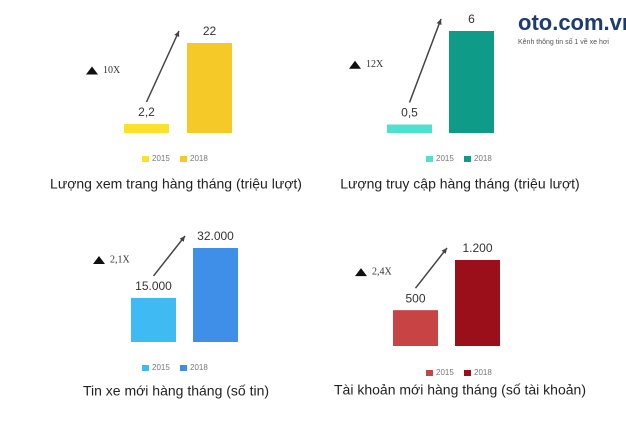 The image size is (626, 422). What do you see at coordinates (375, 64) in the screenshot?
I see `growth-annotation: 12X` at bounding box center [375, 64].